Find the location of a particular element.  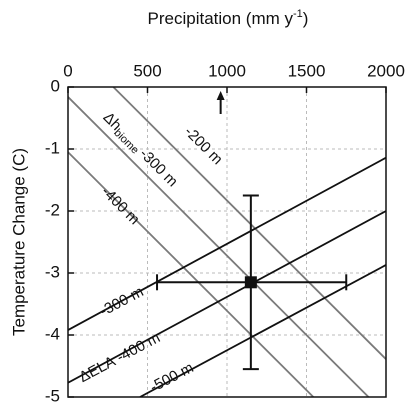

y-tick-label: -2 is located at coordinates (52, 209).